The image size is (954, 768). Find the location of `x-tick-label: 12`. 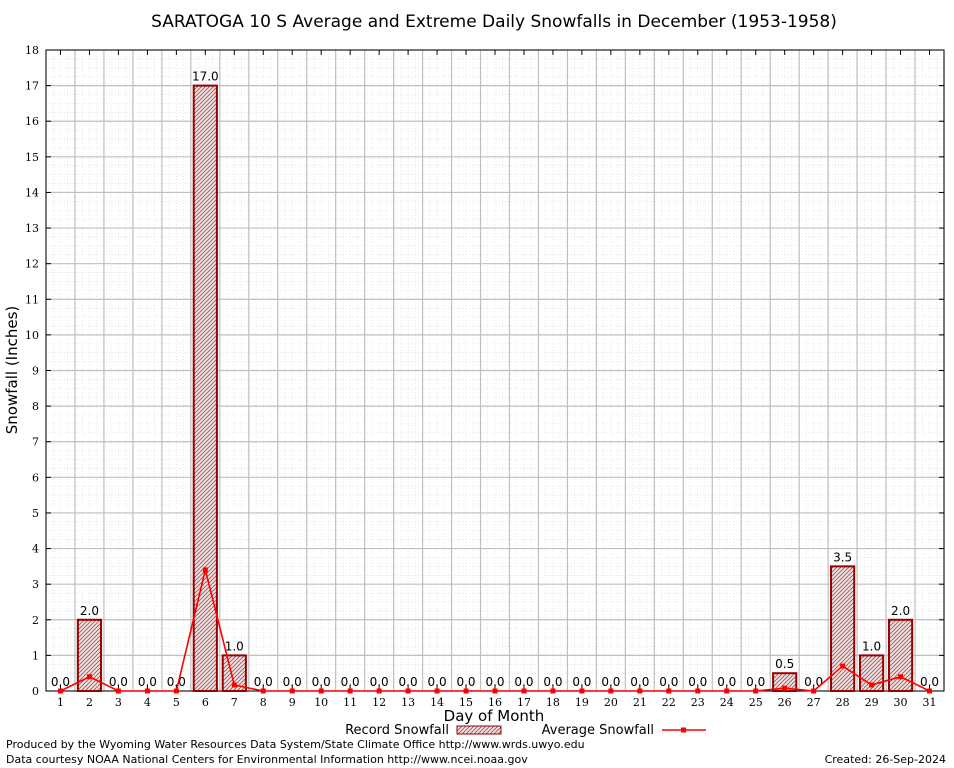

x-tick-label: 12 is located at coordinates (379, 702).